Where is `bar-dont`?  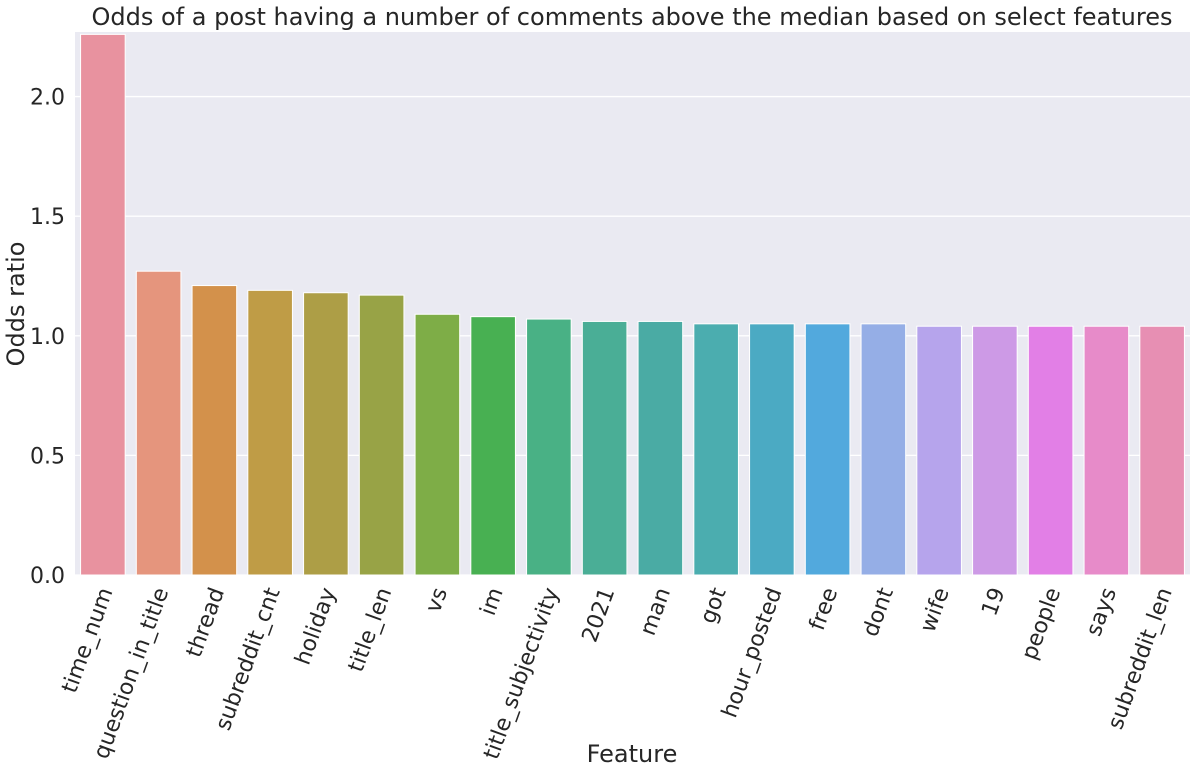
bar-dont is located at coordinates (883, 449).